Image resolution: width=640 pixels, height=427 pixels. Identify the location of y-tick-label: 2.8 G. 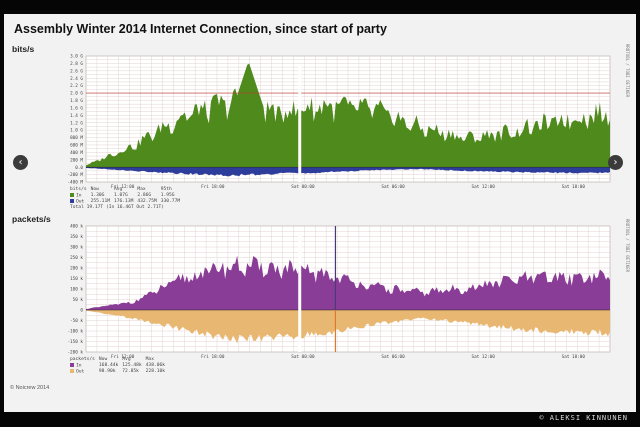
(76, 64).